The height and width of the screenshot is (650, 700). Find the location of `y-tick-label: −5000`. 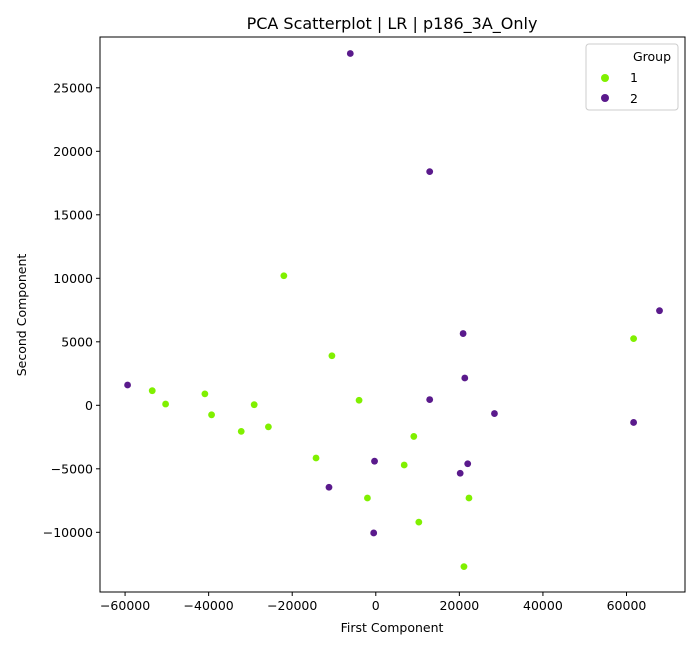

y-tick-label: −5000 is located at coordinates (72, 468).